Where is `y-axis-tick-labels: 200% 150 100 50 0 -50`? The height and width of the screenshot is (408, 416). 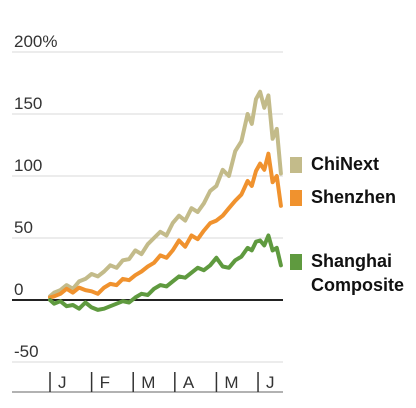 y-axis-tick-labels: 200% 150 100 50 0 -50 is located at coordinates (35, 196).